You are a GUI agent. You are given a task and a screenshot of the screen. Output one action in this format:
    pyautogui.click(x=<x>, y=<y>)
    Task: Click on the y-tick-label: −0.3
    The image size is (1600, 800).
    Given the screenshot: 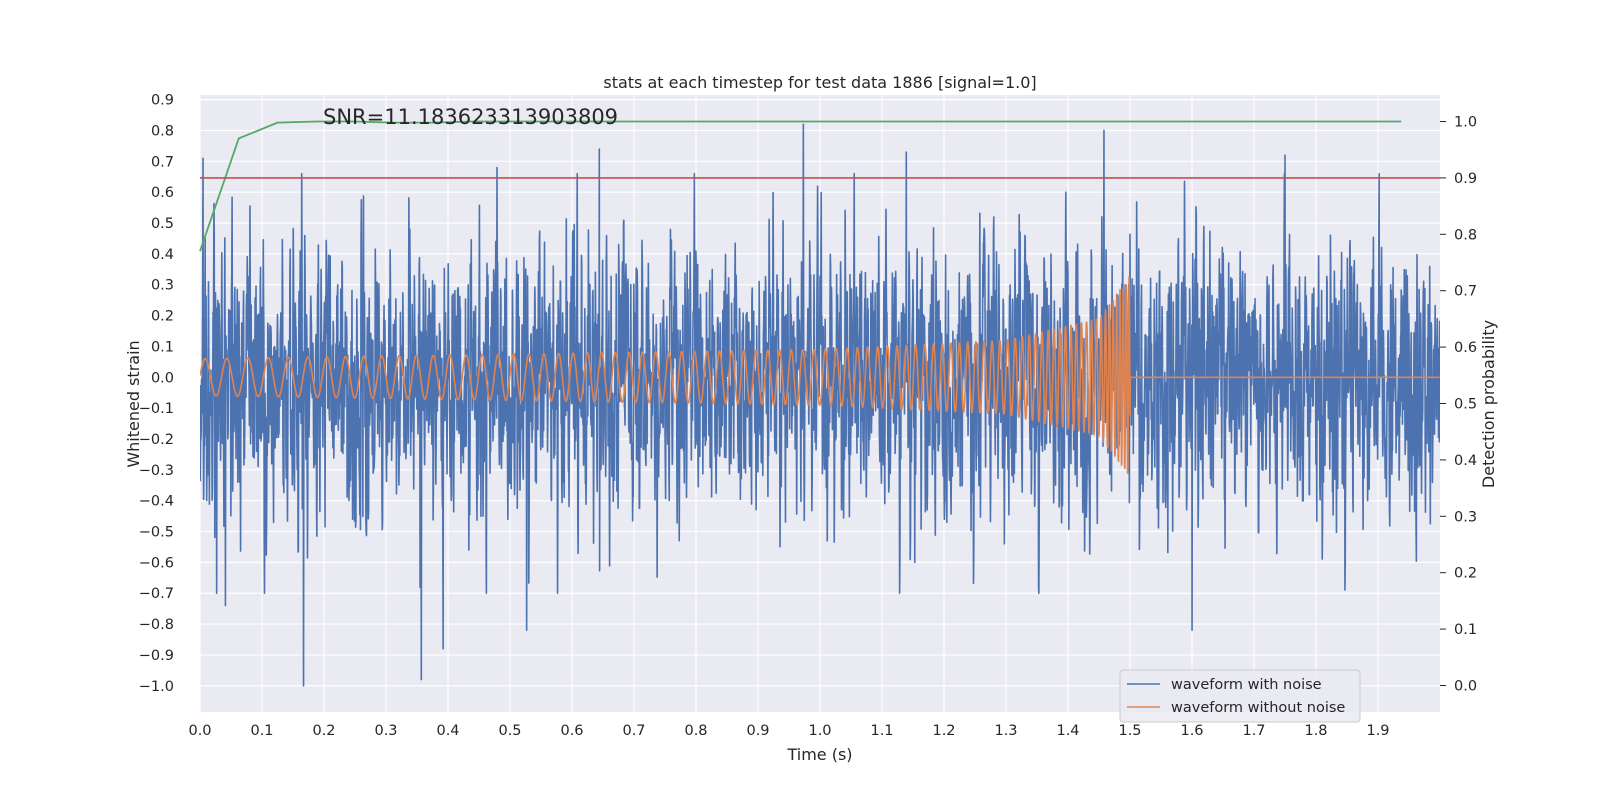 What is the action you would take?
    pyautogui.click(x=156, y=471)
    